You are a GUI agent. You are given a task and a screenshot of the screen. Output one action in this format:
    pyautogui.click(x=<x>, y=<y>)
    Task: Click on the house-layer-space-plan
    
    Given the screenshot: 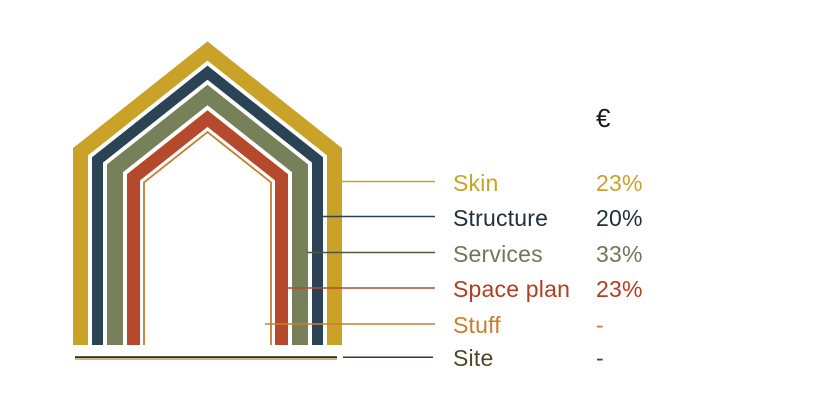 What is the action you would take?
    pyautogui.click(x=207, y=227)
    